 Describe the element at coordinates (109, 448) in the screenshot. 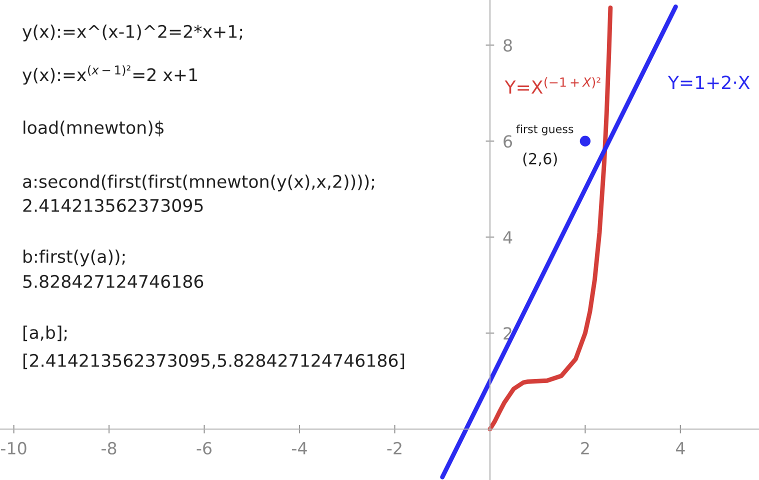

I see `x-tick-label: -8` at that location.